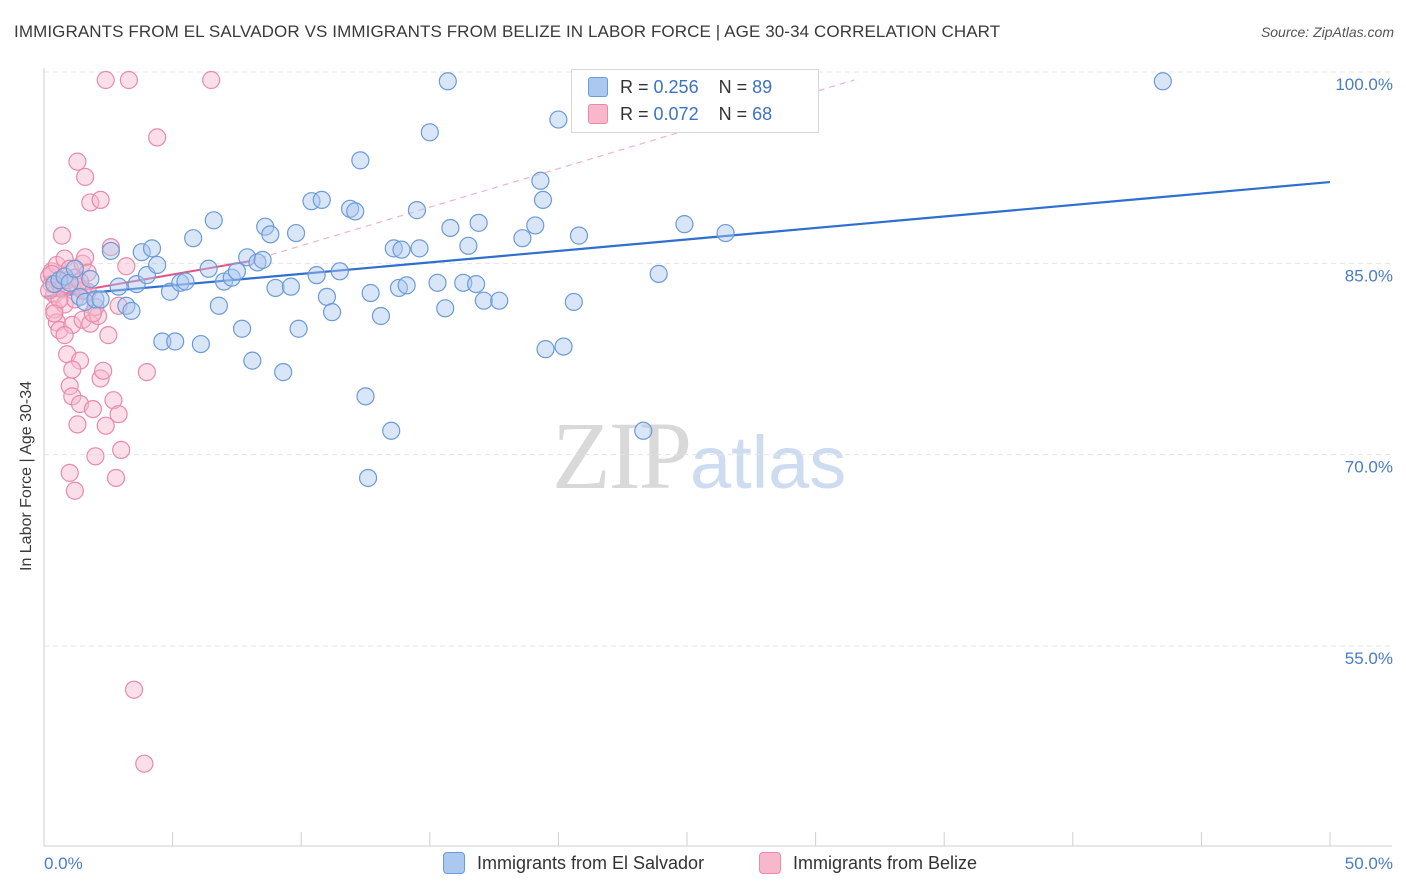 The width and height of the screenshot is (1406, 892). What do you see at coordinates (634, 113) in the screenshot?
I see `legend-r-label: R =` at bounding box center [634, 113].